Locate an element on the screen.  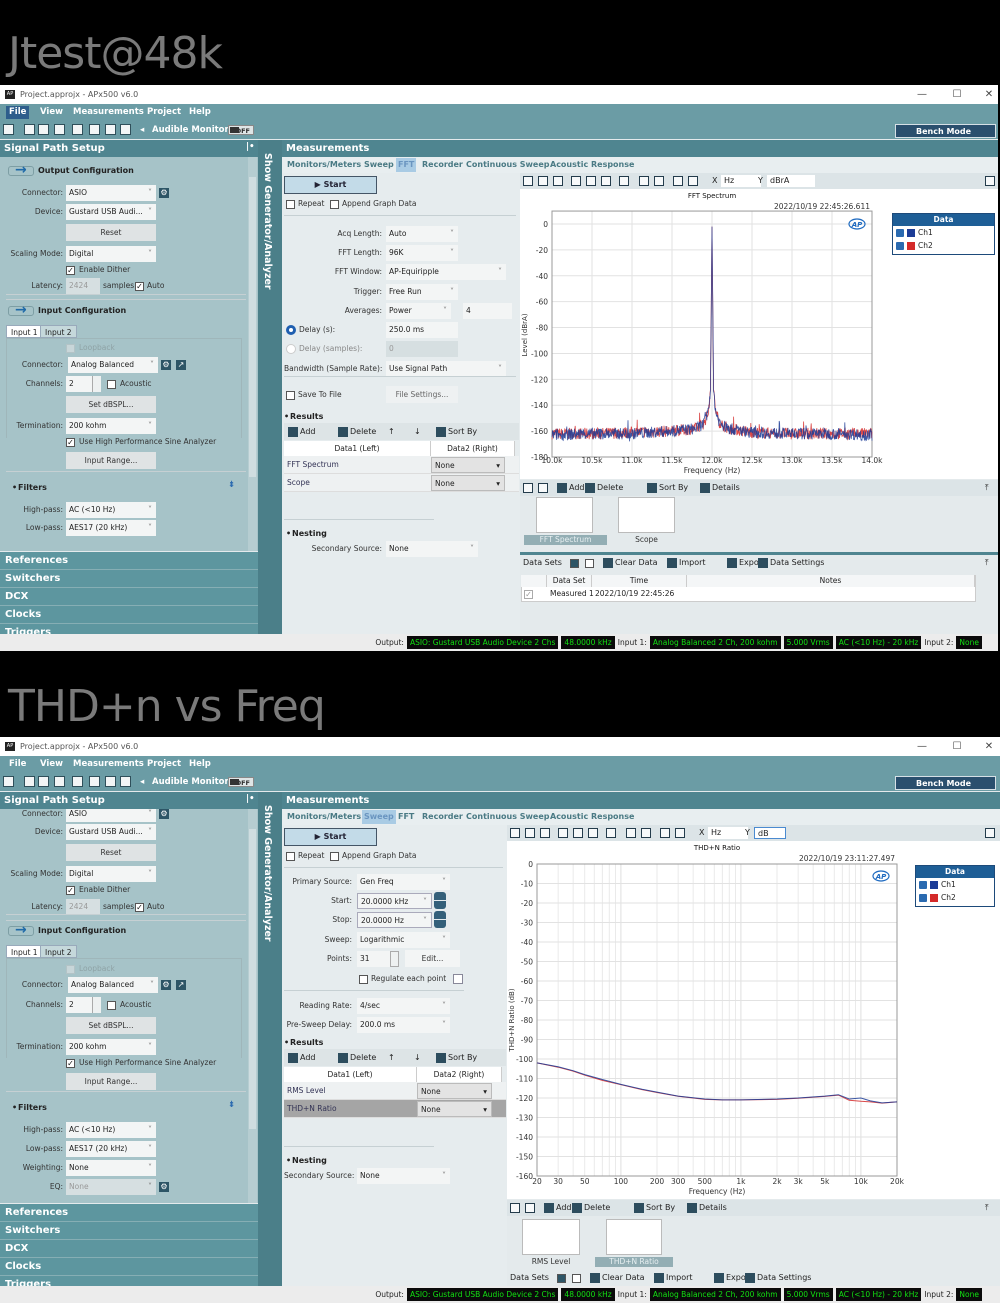
bench-mode-dropdown: Bench Mode is located at coordinates (945, 783).